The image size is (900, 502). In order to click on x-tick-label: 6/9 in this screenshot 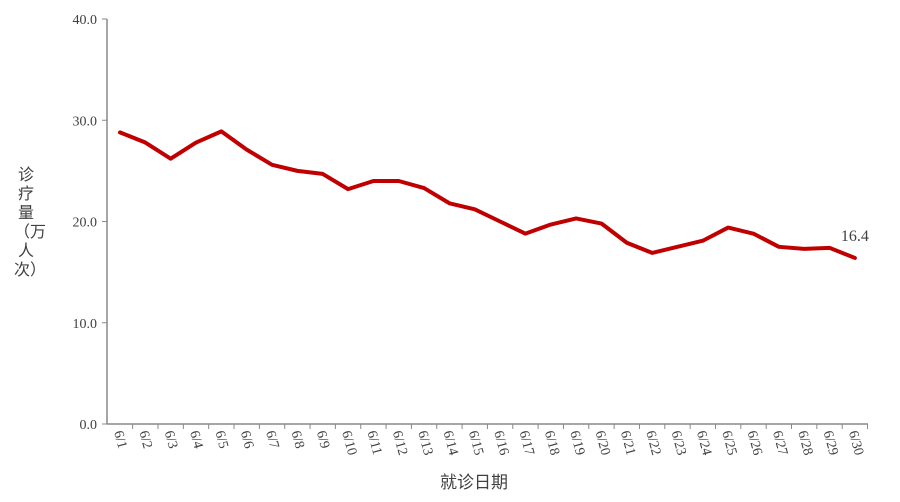, I will do `click(322, 439)`.